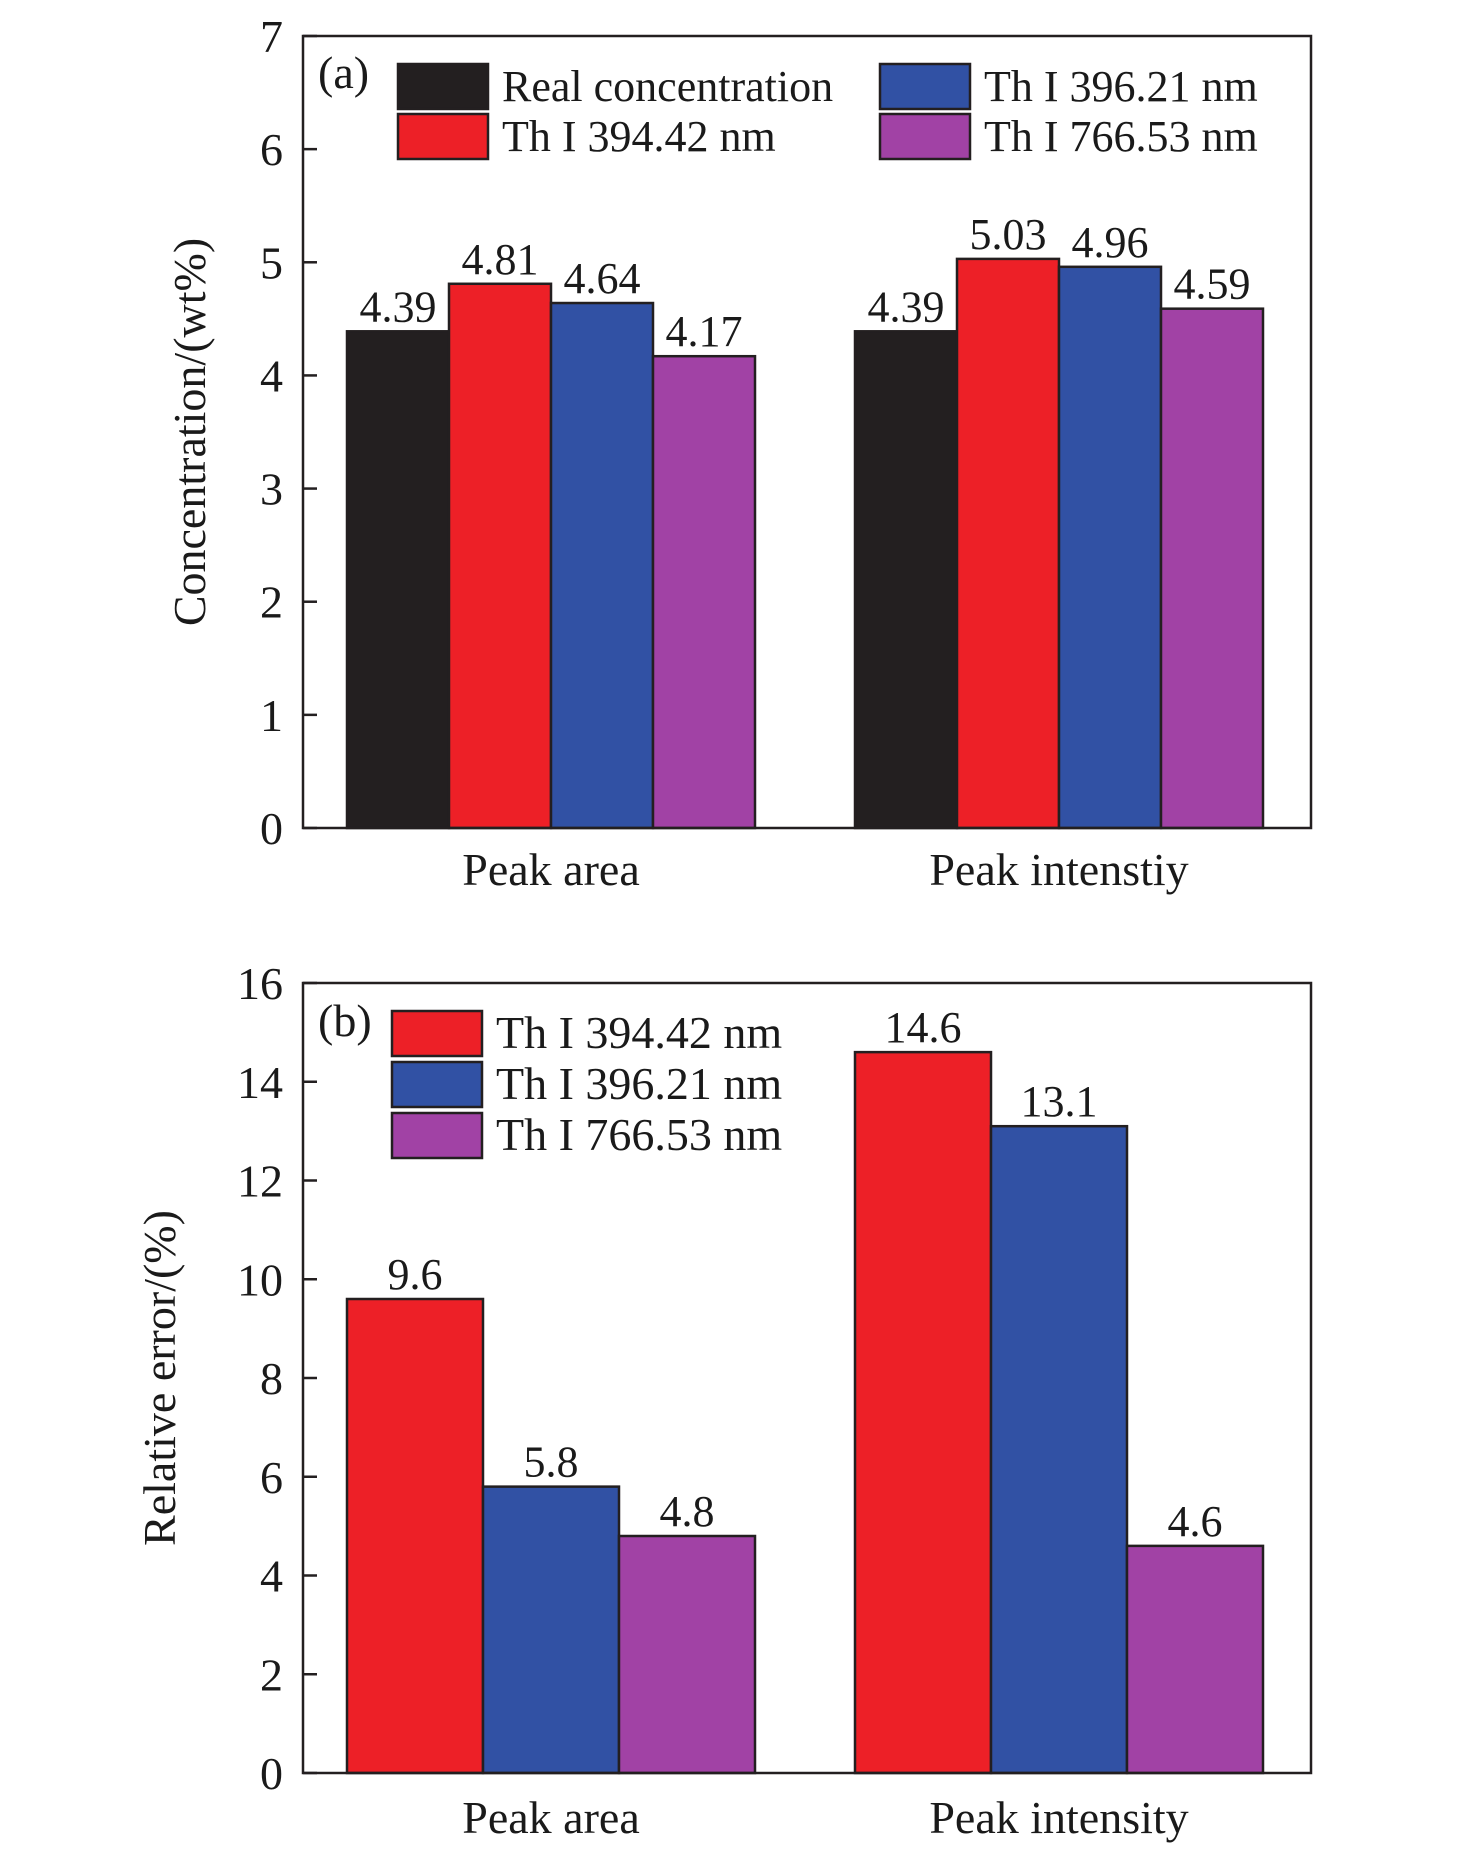 This screenshot has width=1476, height=1874. What do you see at coordinates (923, 1027) in the screenshot?
I see `data-label: 14.6` at bounding box center [923, 1027].